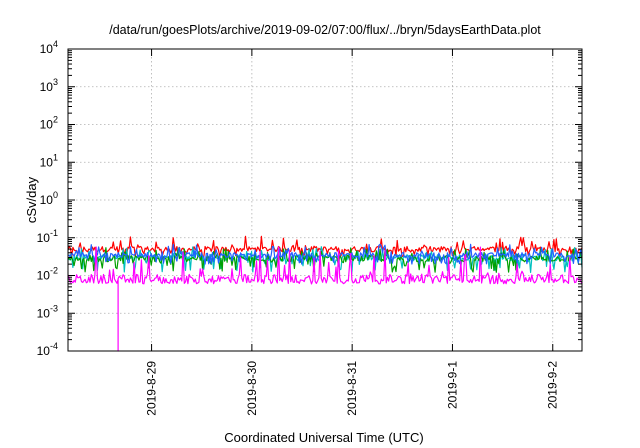 The width and height of the screenshot is (640, 448). Describe the element at coordinates (553, 385) in the screenshot. I see `x-tick-label: 2019-9-2` at that location.